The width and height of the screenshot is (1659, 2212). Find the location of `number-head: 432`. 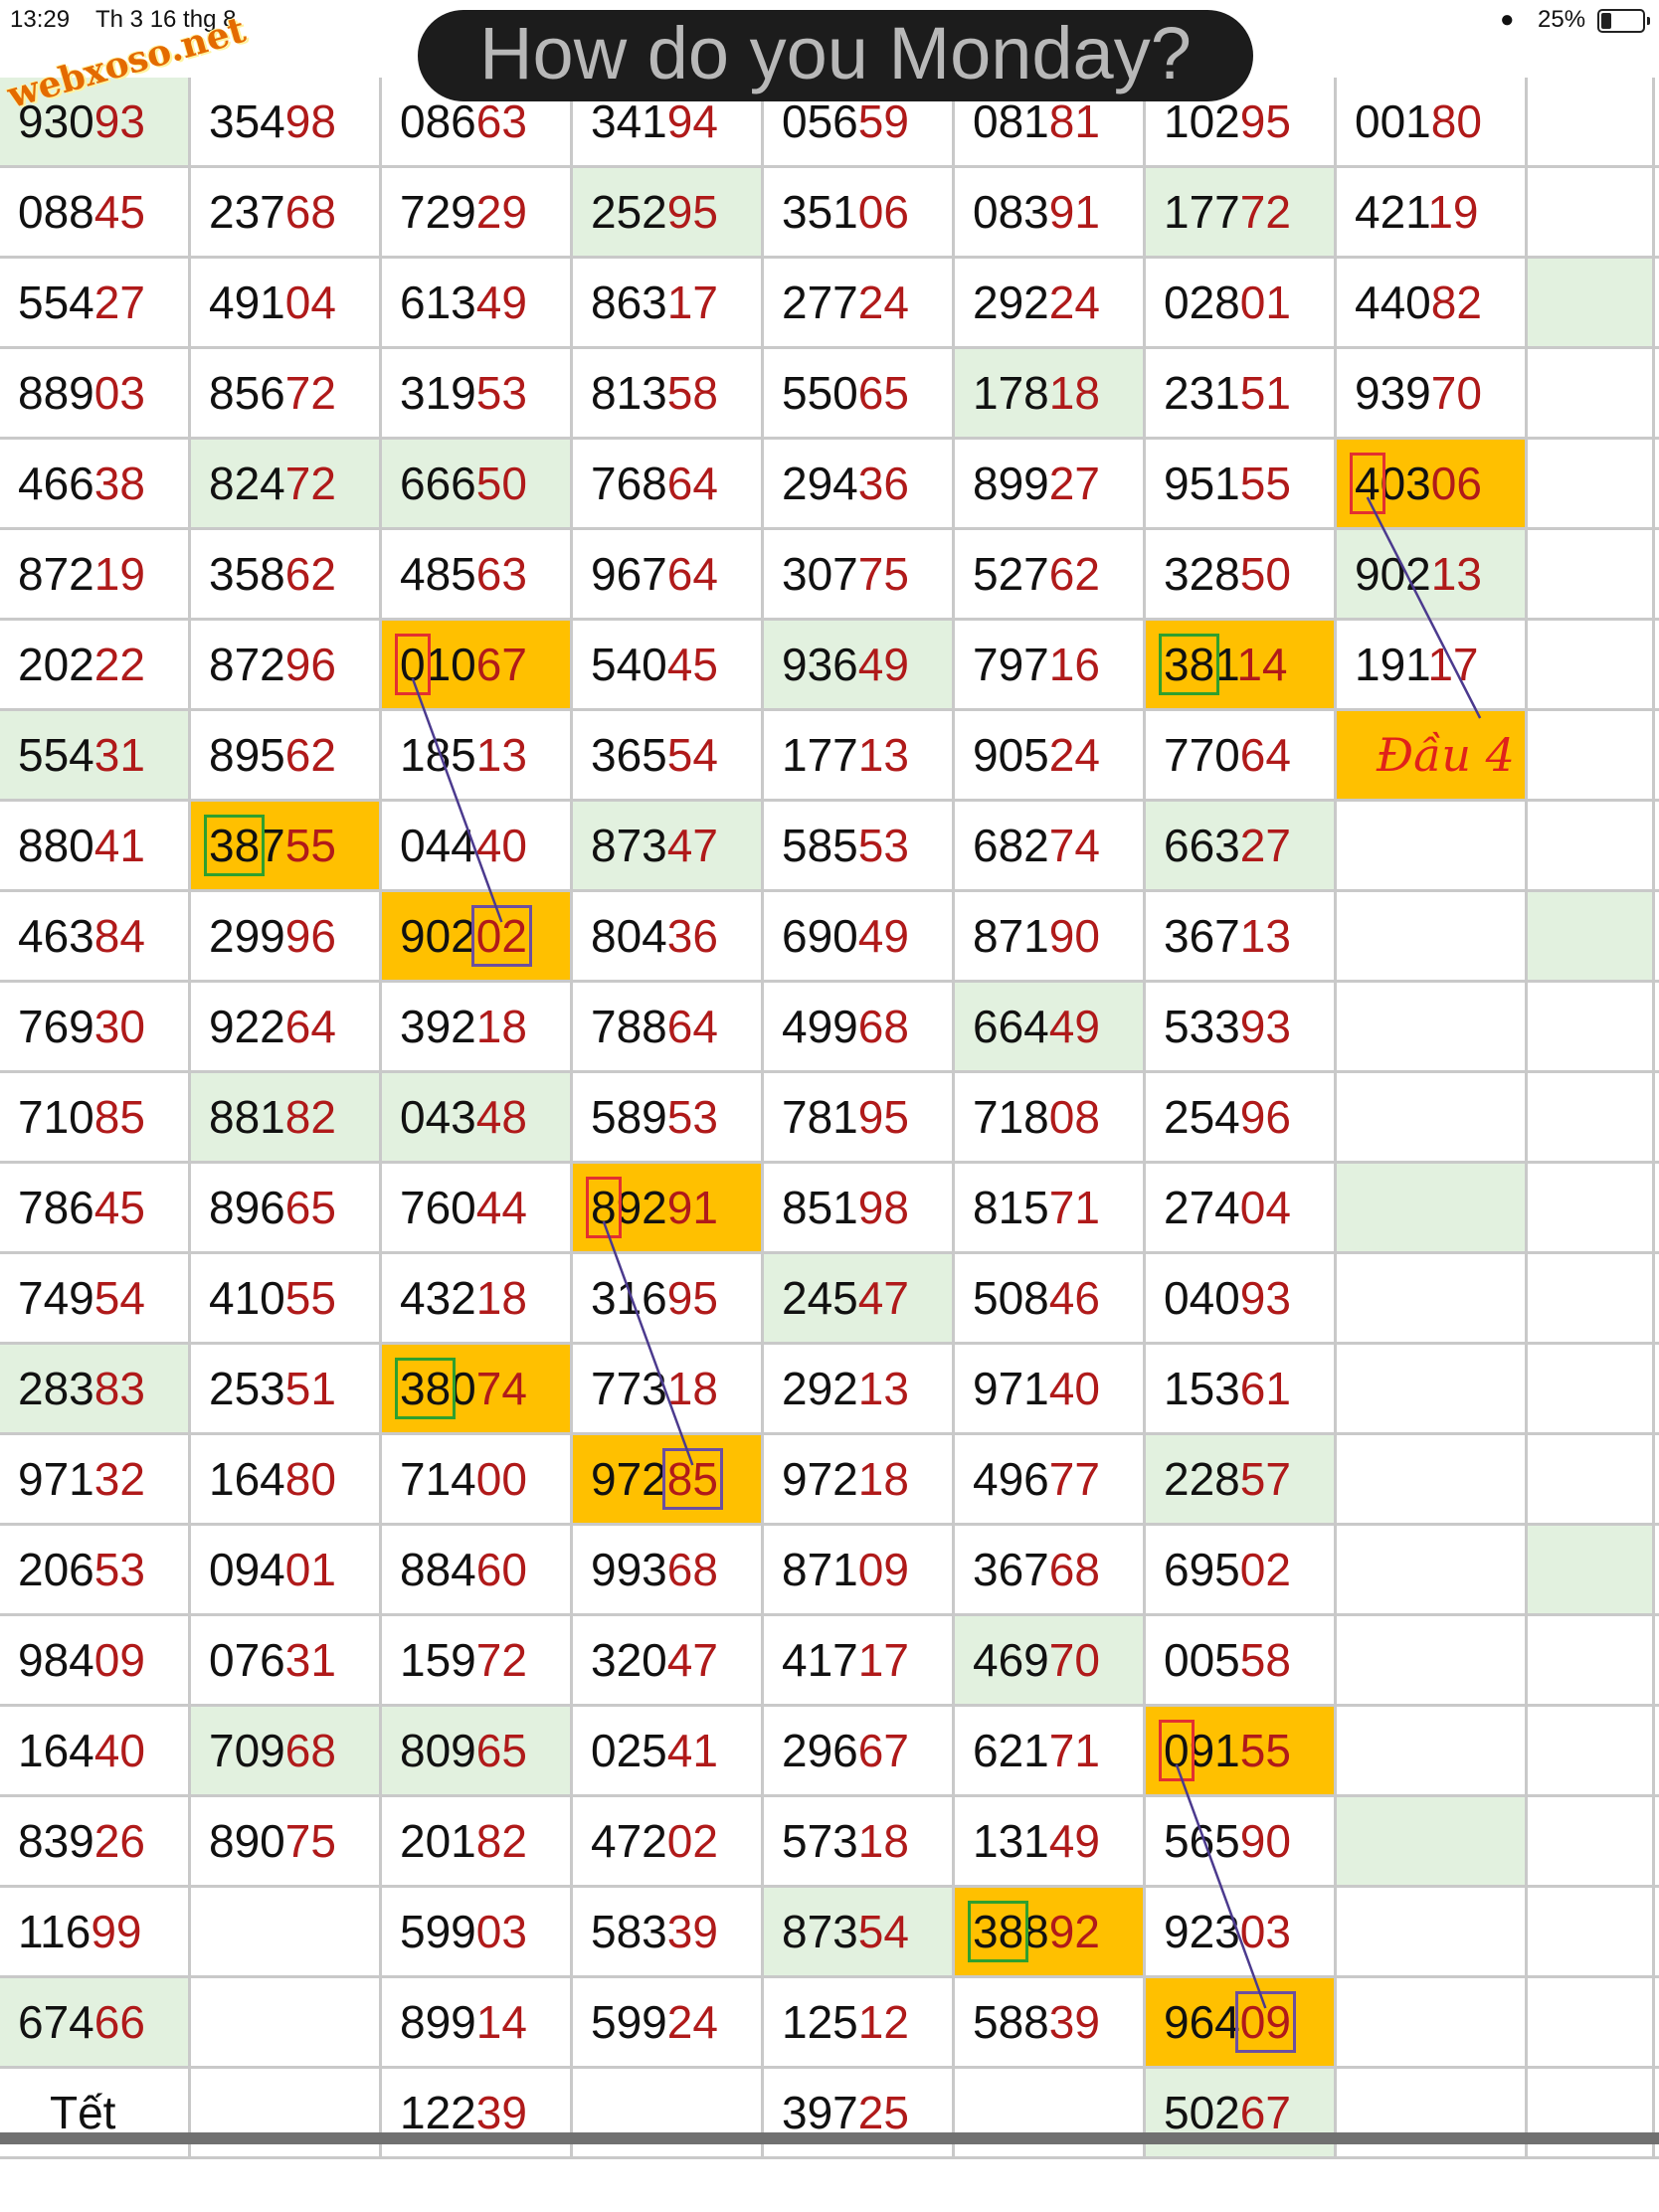

number-head: 432 is located at coordinates (438, 1298).